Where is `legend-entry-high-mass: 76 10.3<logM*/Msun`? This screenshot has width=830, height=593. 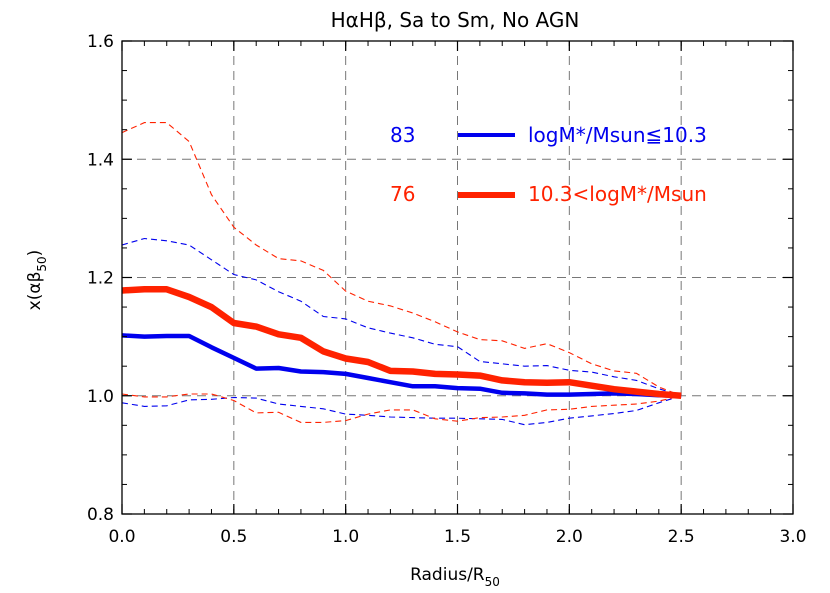
legend-entry-high-mass: 76 10.3<logM*/Msun is located at coordinates (548, 194).